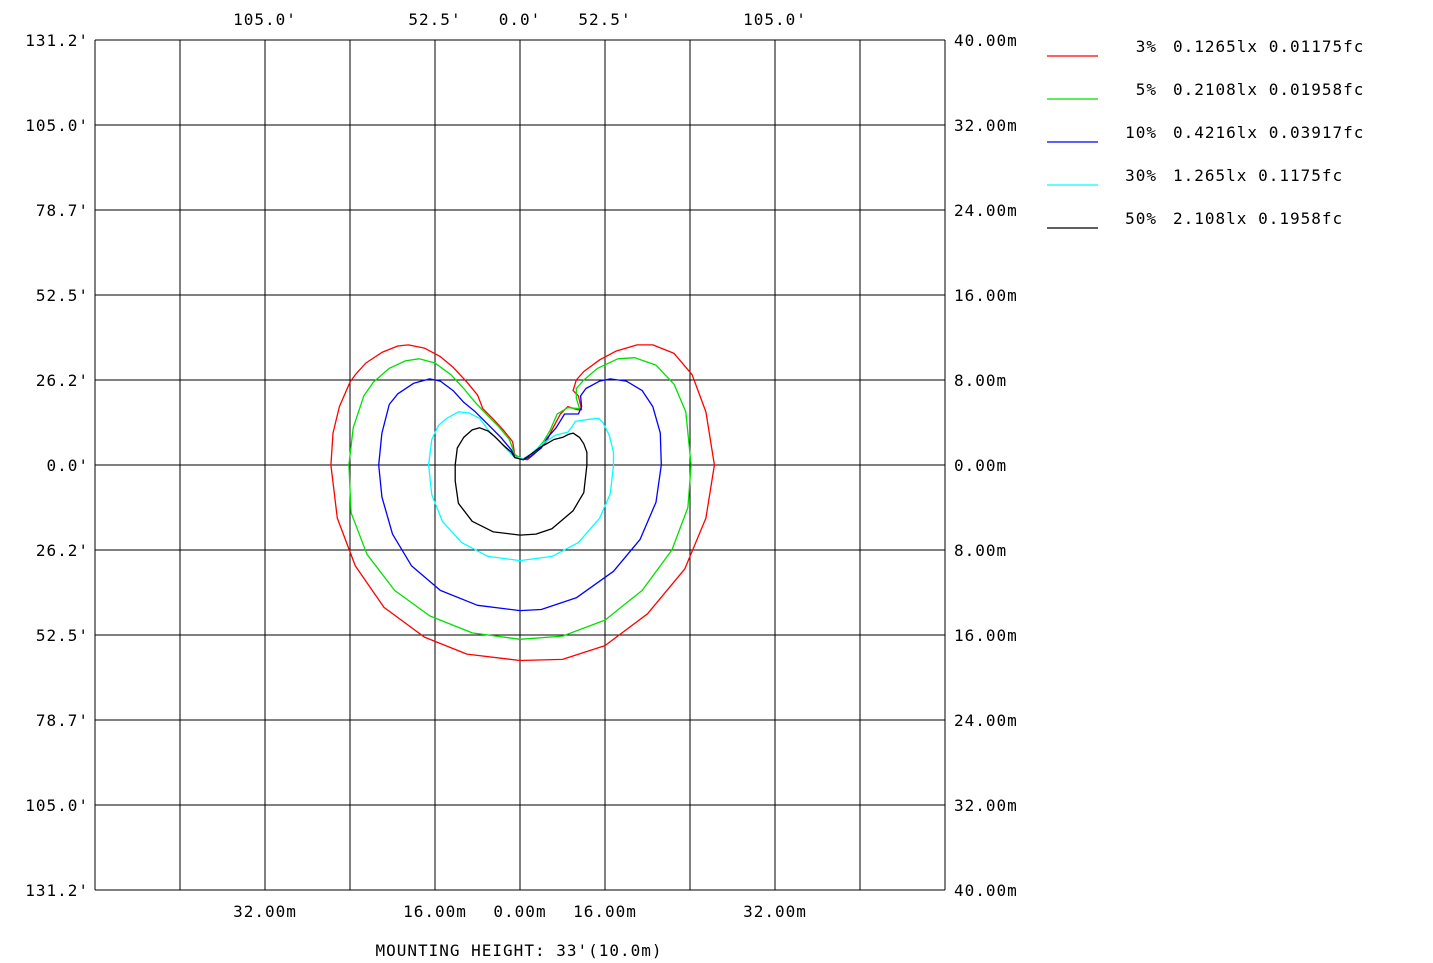 Image resolution: width=1433 pixels, height=963 pixels. What do you see at coordinates (1146, 89) in the screenshot?
I see `legend-percent: 5%` at bounding box center [1146, 89].